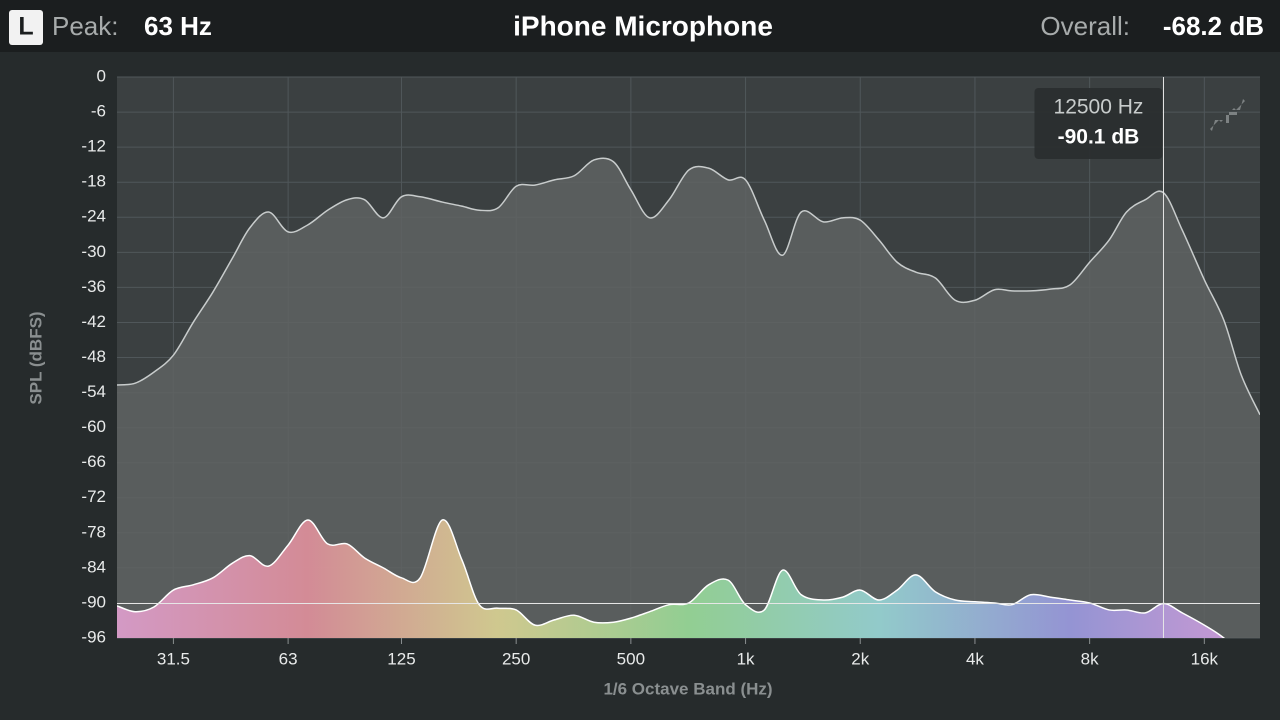 The width and height of the screenshot is (1280, 720). I want to click on line, so click(671, 578).